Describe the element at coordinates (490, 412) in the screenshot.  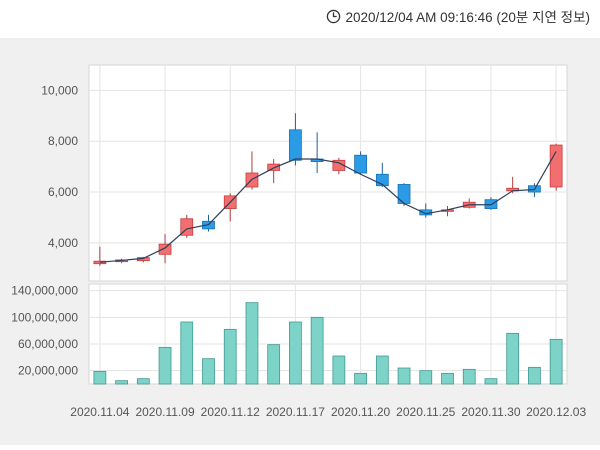
I see `x-tick-label: 2020.11.30` at that location.